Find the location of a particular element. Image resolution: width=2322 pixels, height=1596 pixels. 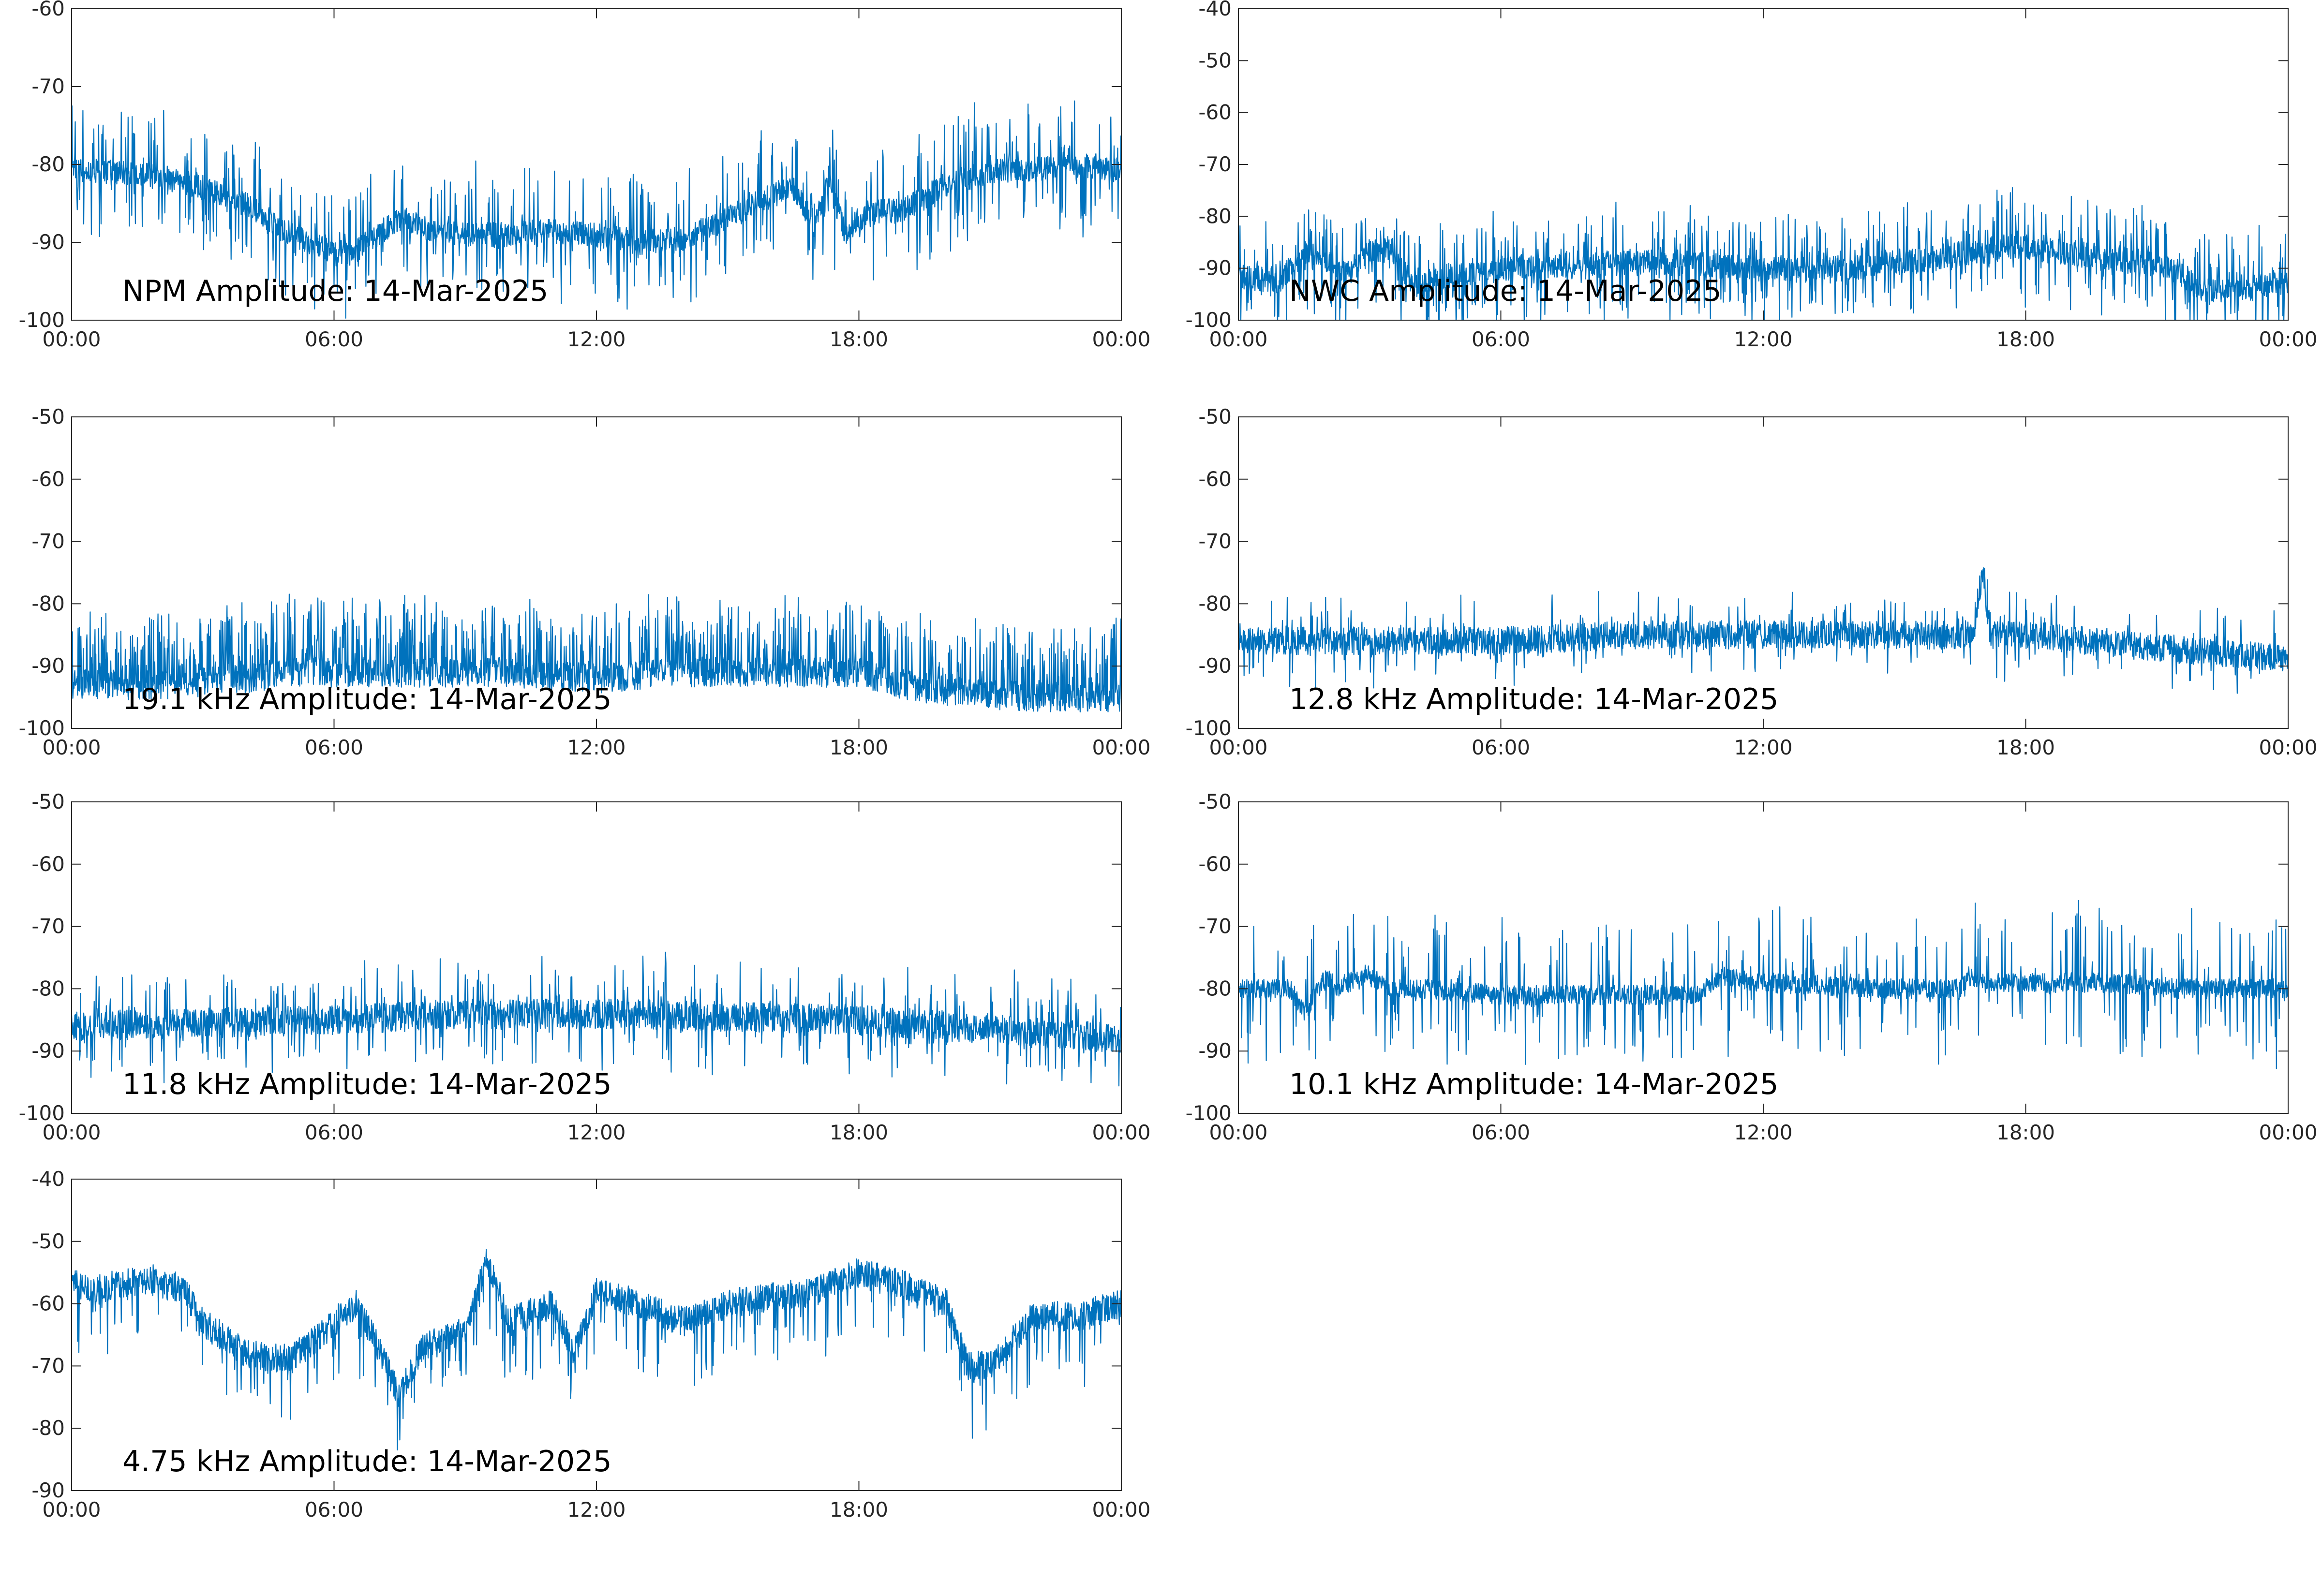

chart-title: 11.8 kHz Amplitude: 14-Mar-2025 is located at coordinates (367, 1084).